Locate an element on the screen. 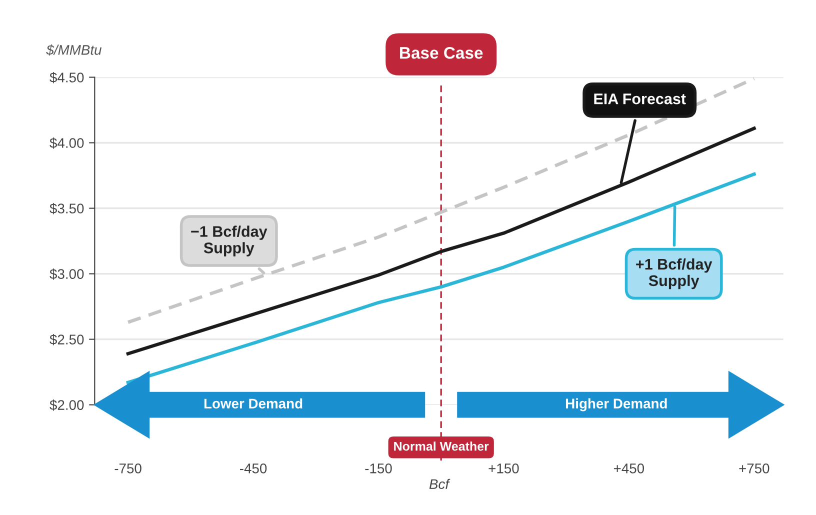  y-tick-label: $2.00 is located at coordinates (67, 405).